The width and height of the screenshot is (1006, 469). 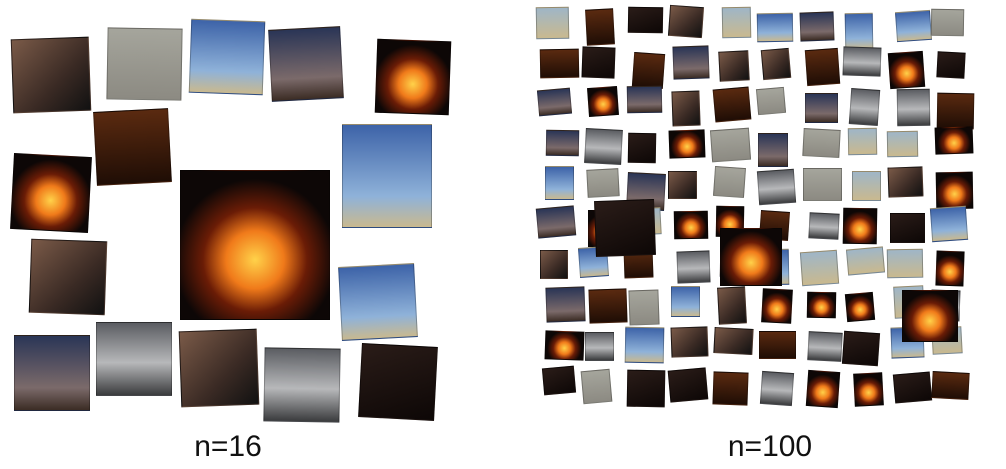 I want to click on photo-keyhole-statue, so click(x=306, y=64).